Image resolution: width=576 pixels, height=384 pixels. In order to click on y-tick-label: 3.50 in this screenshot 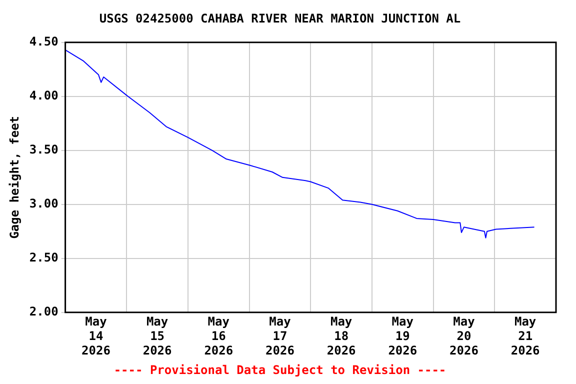, I will do `click(43, 149)`.